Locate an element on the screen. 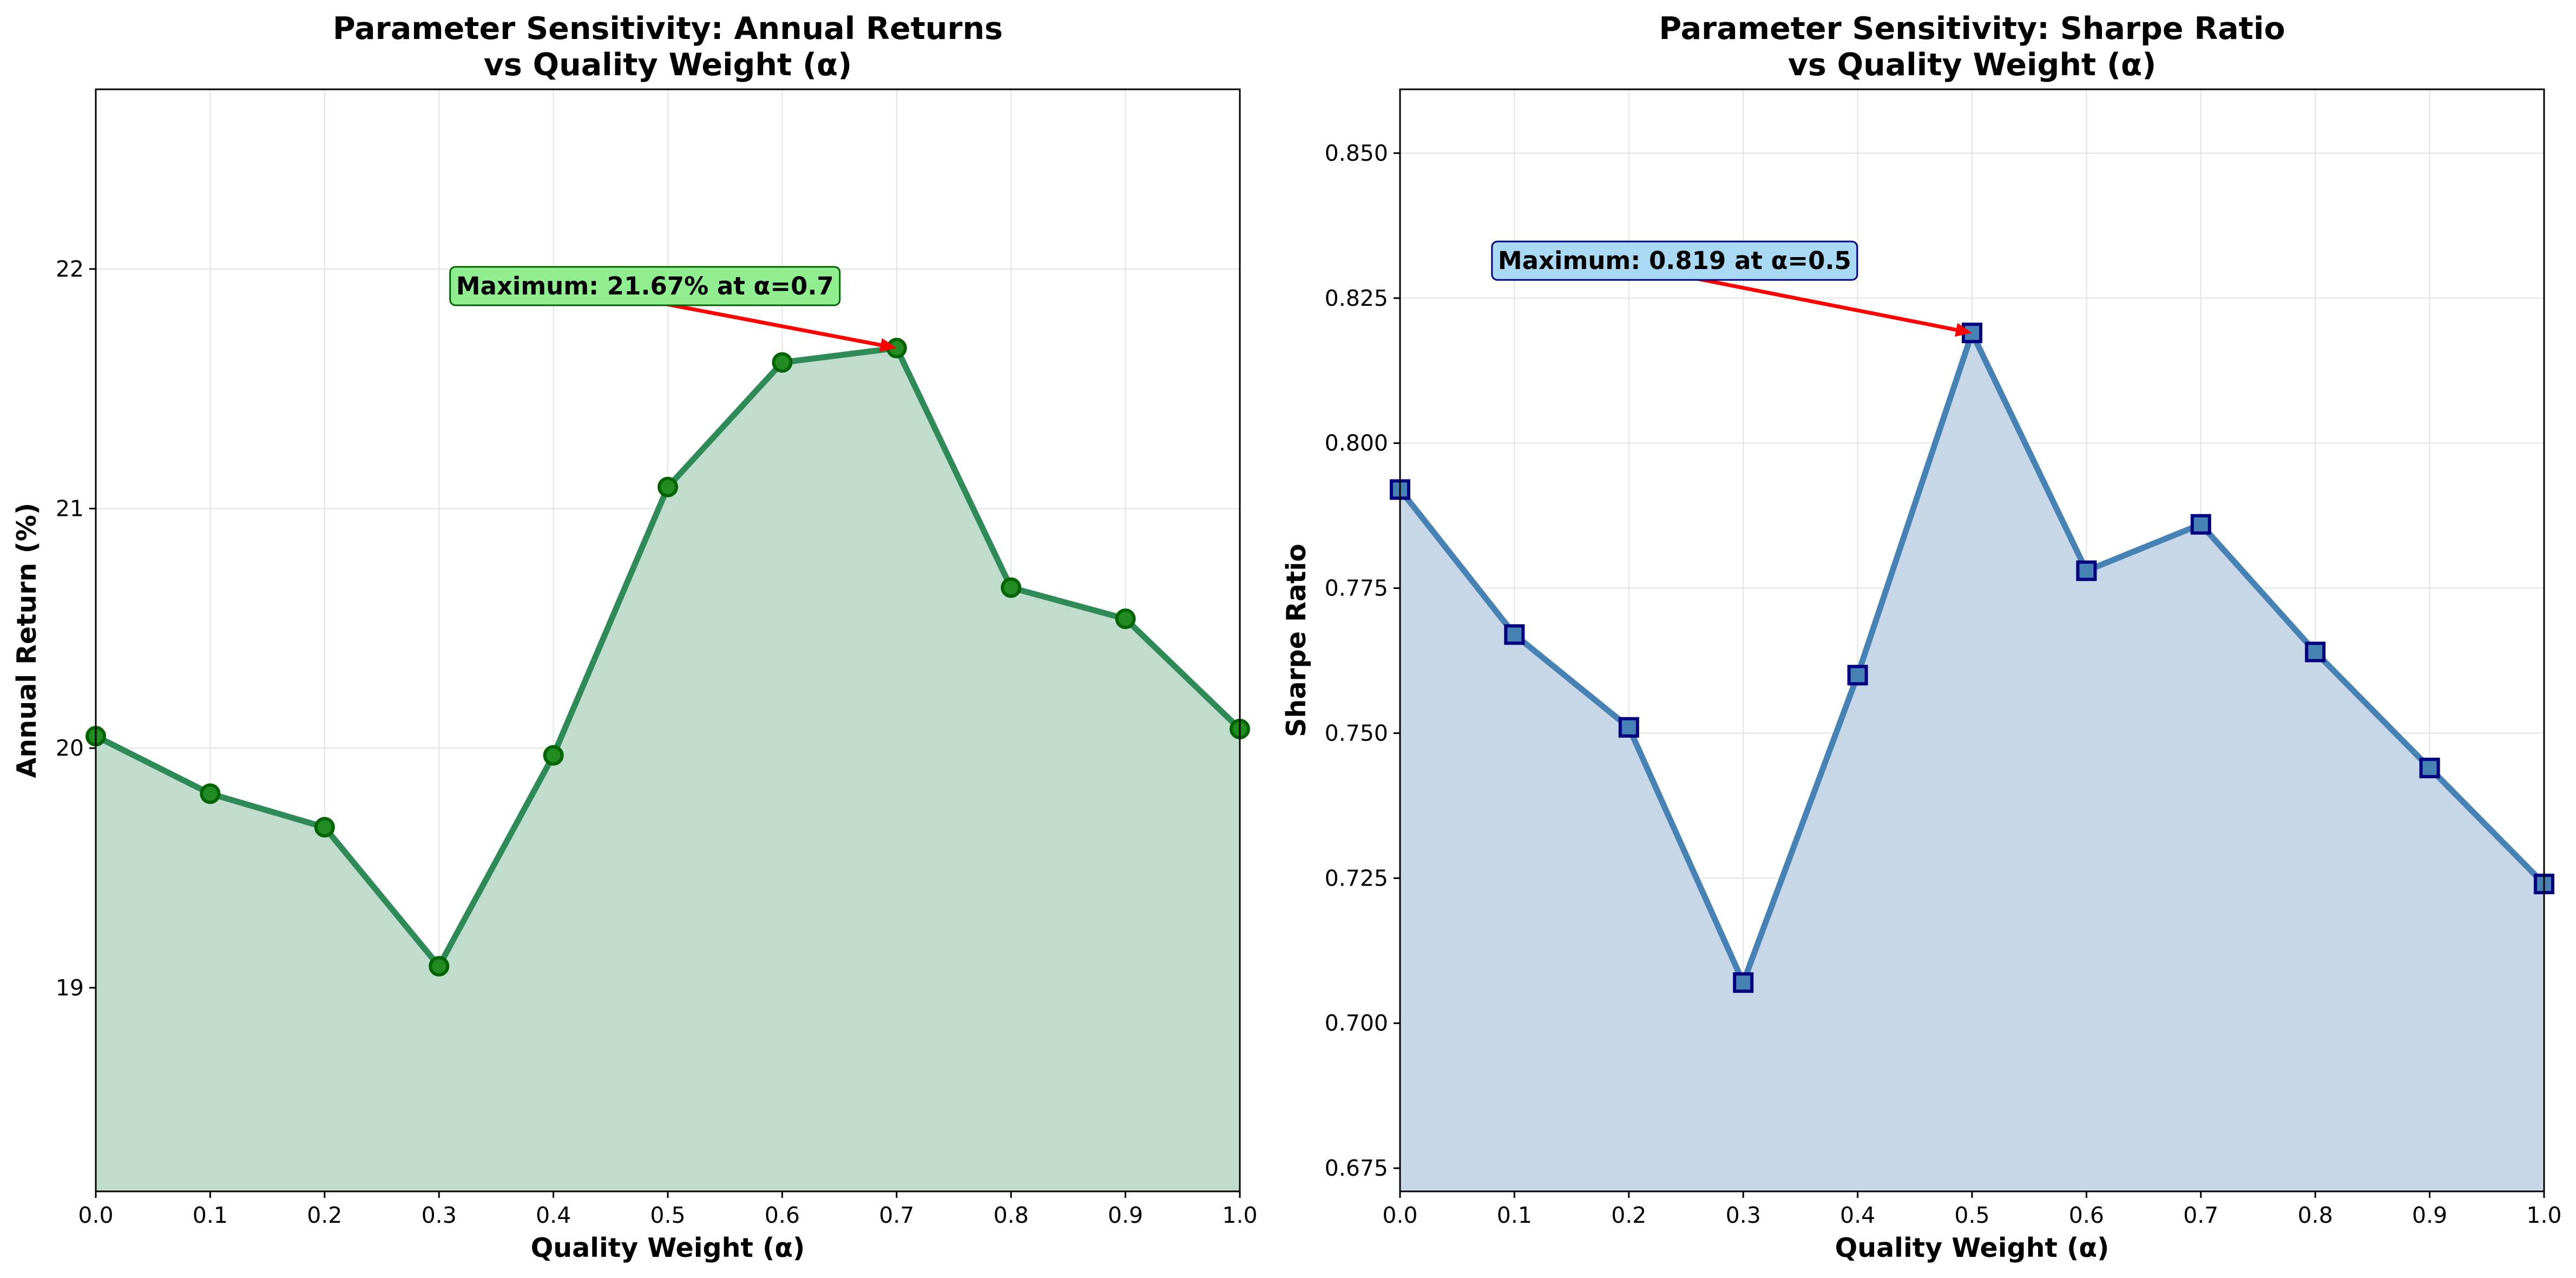  y-axis-label: Sharpe Ratio is located at coordinates (1296, 640).